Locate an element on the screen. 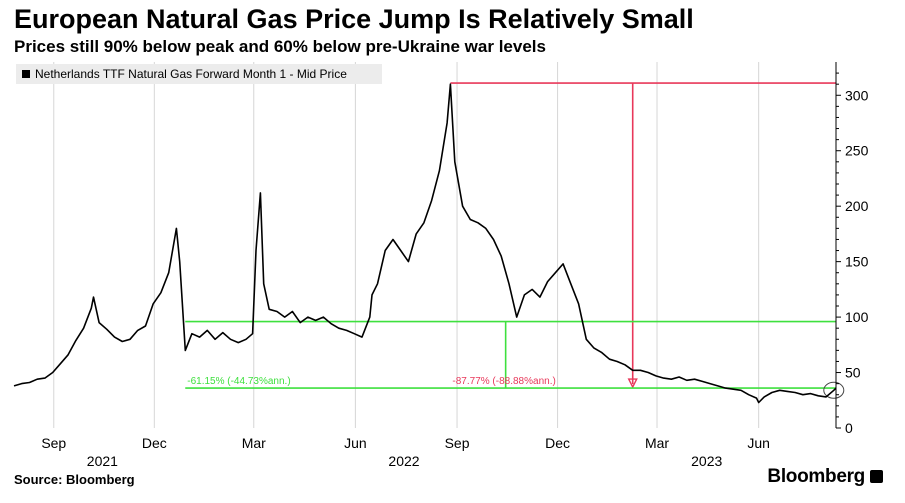 Image resolution: width=905 pixels, height=503 pixels. legend-box is located at coordinates (199, 74).